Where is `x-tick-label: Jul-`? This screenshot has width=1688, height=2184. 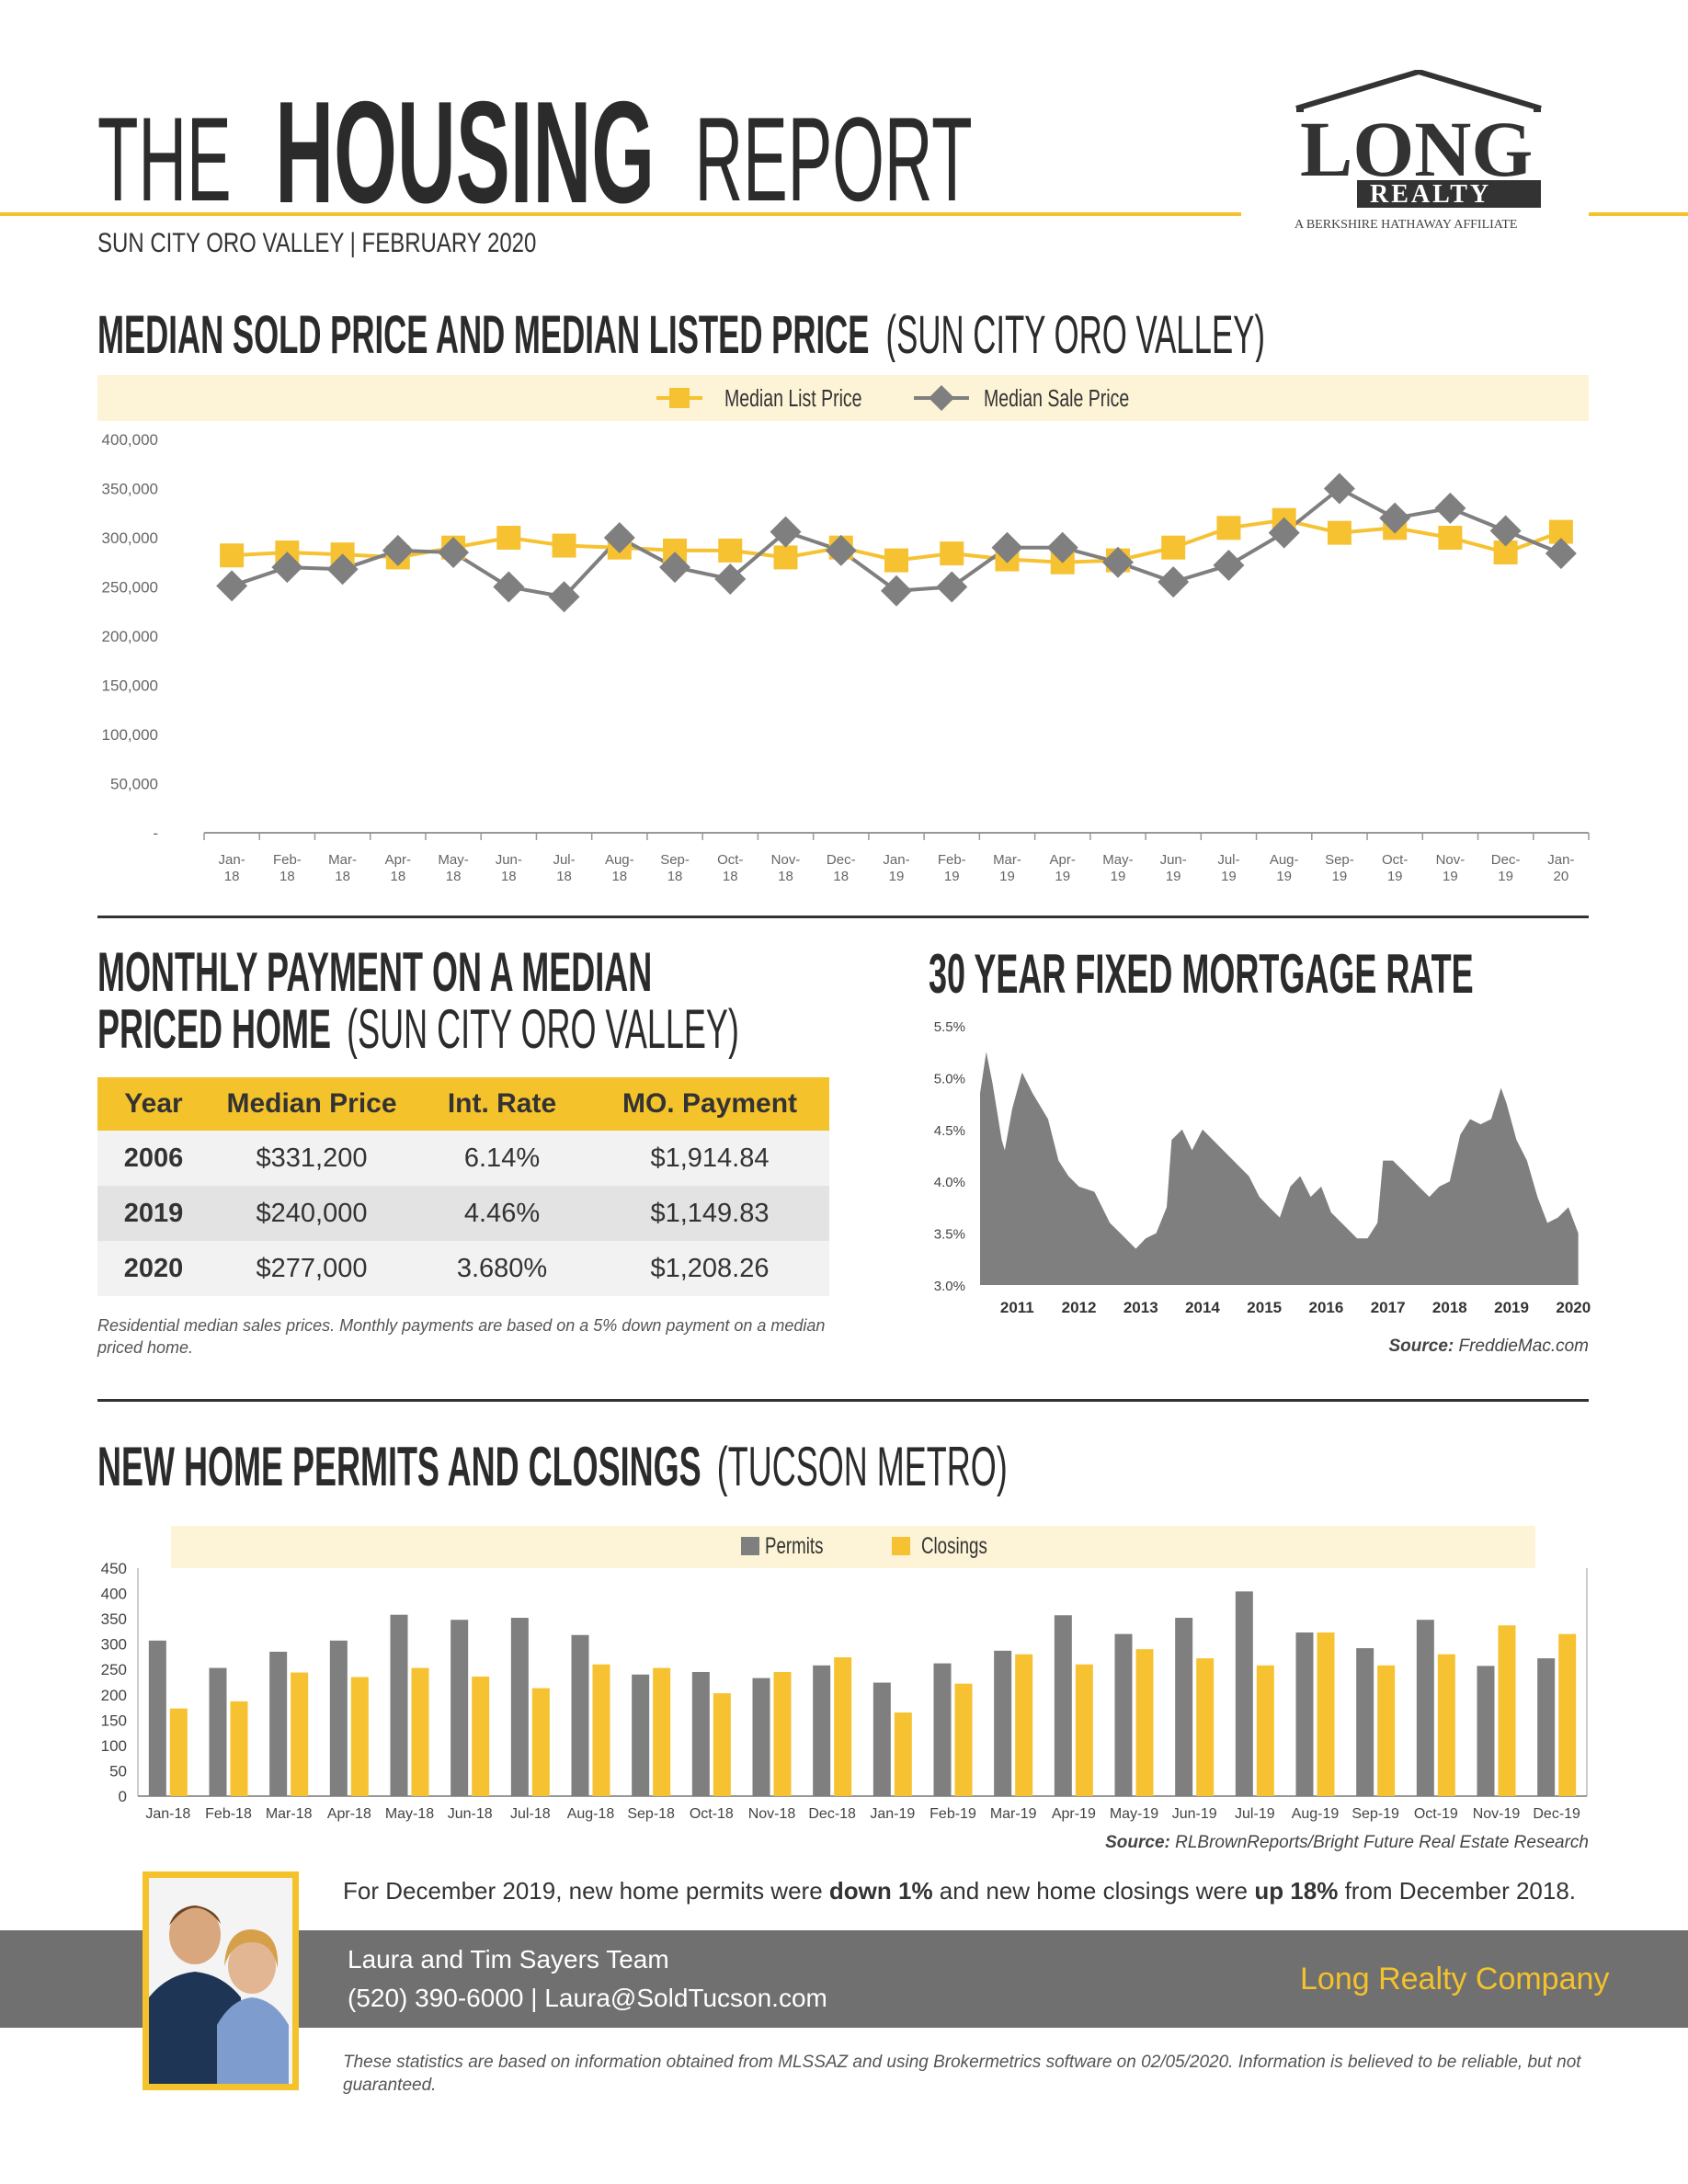
x-tick-label: Jul- is located at coordinates (1228, 860).